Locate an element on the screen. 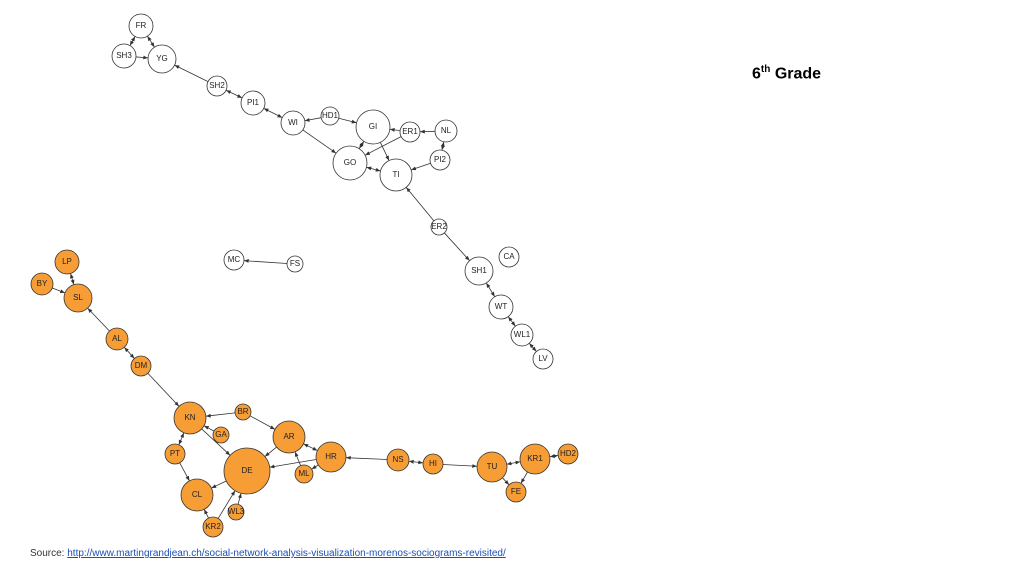 The width and height of the screenshot is (1024, 576). node-label: HI is located at coordinates (433, 463).